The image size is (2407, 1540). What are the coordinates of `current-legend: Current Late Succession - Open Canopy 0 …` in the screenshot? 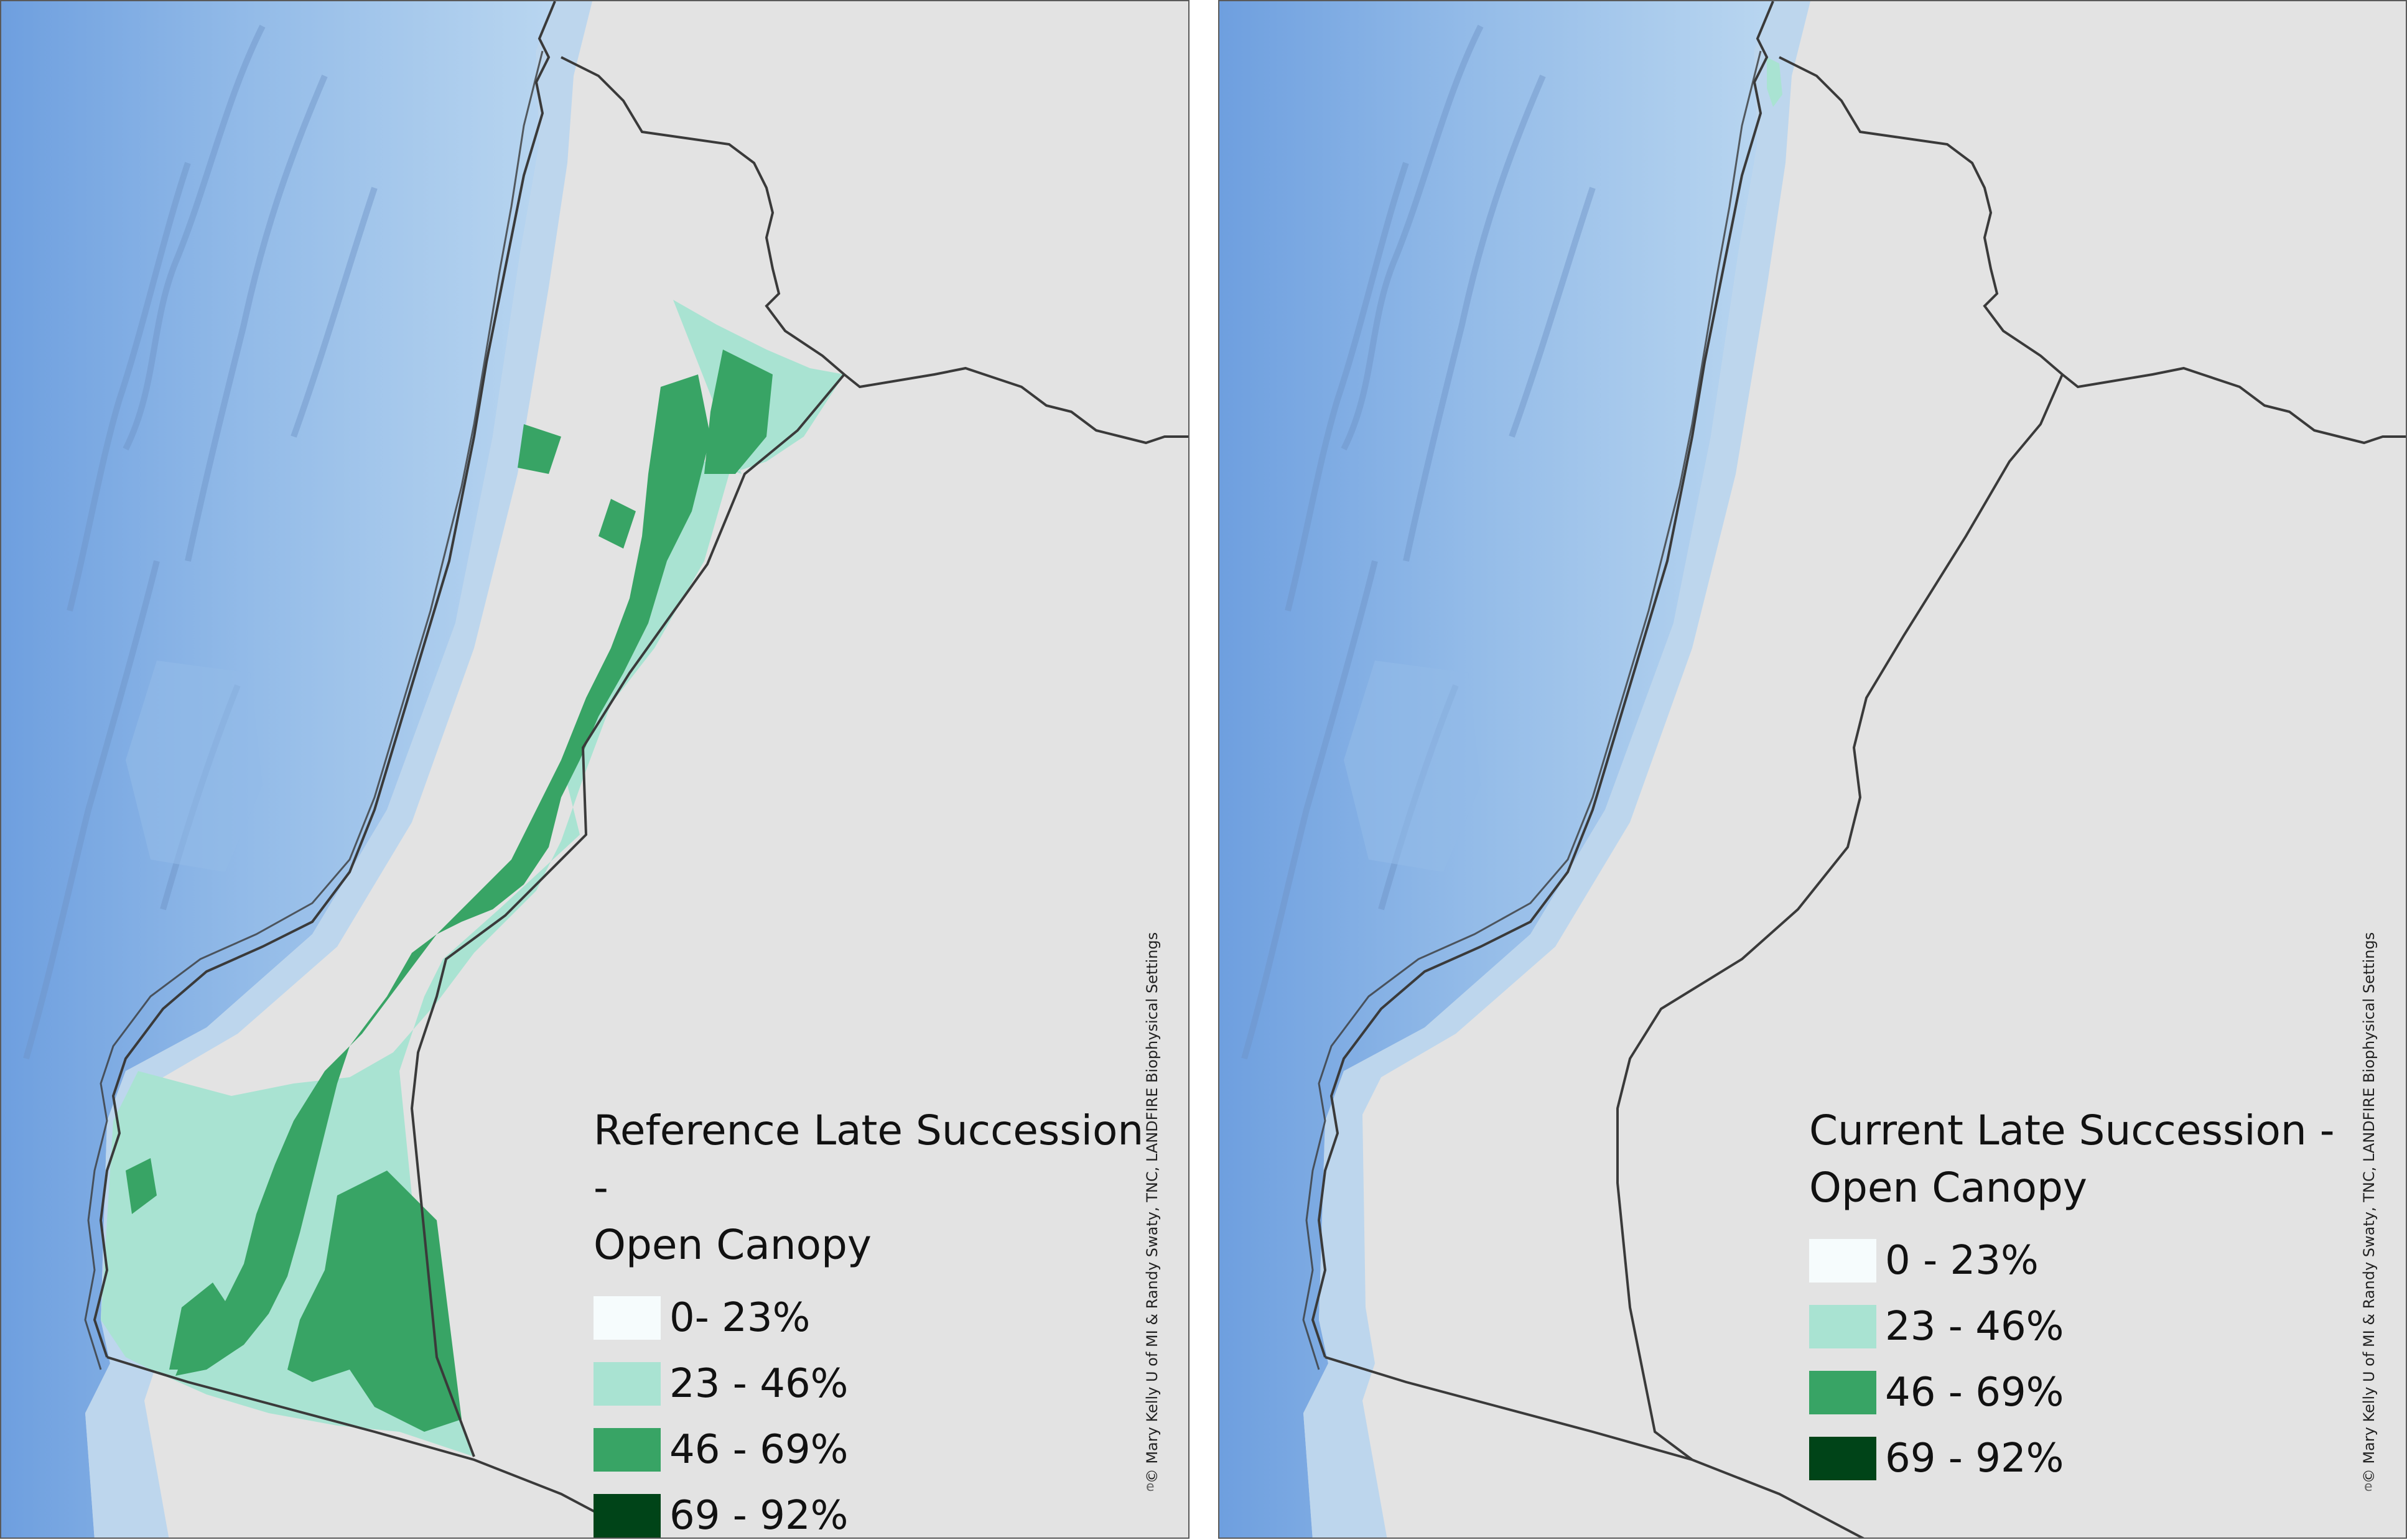 It's located at (2089, 1297).